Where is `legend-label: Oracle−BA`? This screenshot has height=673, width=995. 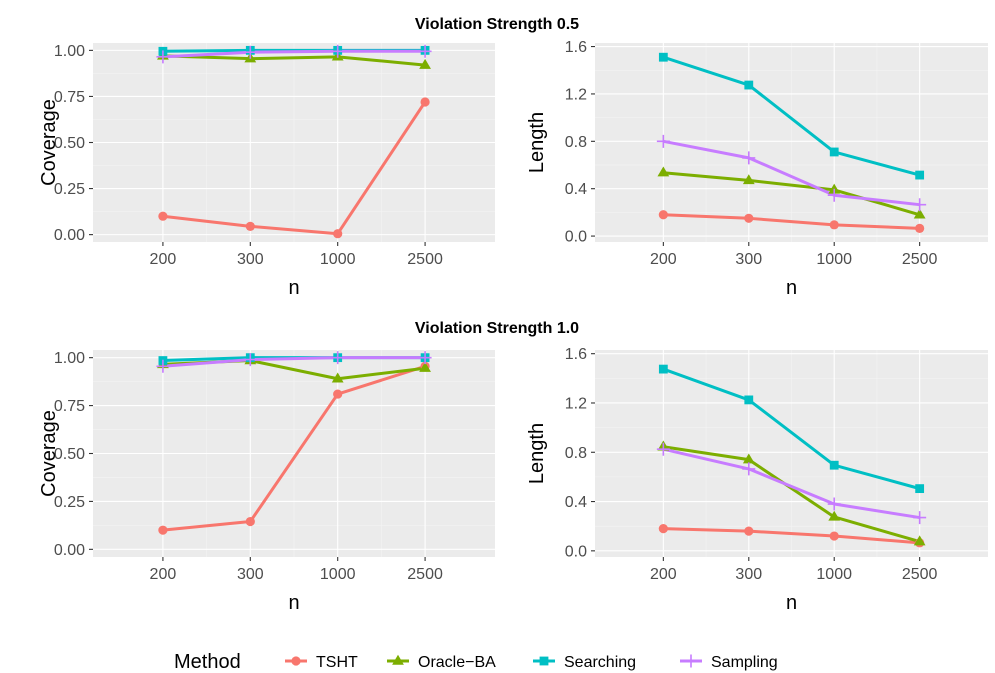 legend-label: Oracle−BA is located at coordinates (457, 662).